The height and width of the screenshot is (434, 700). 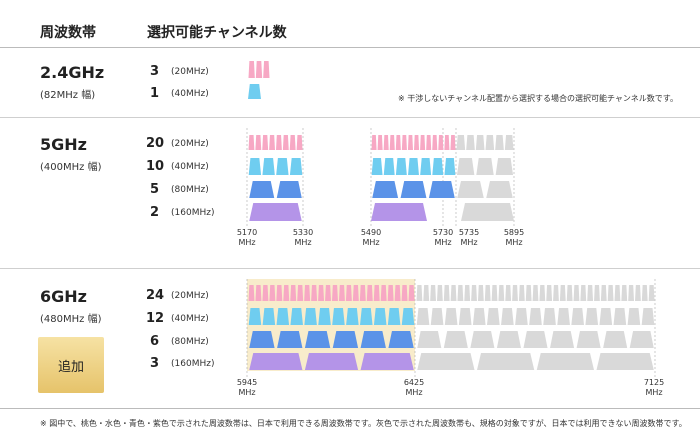 What do you see at coordinates (63, 296) in the screenshot?
I see `band-name-6: 6GHz` at bounding box center [63, 296].